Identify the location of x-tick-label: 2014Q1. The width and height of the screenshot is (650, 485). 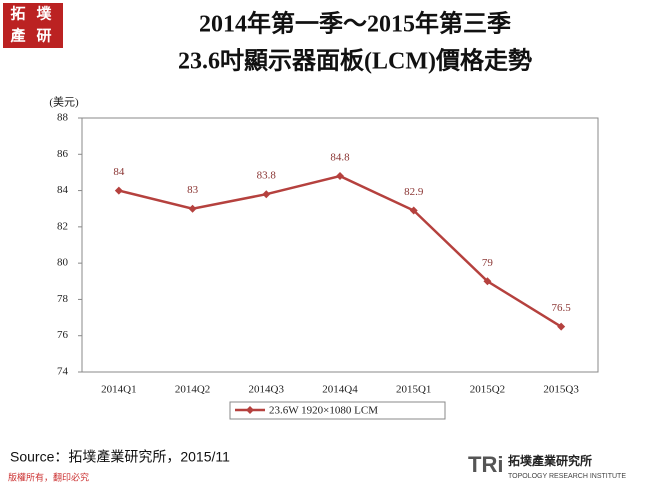
(118, 390).